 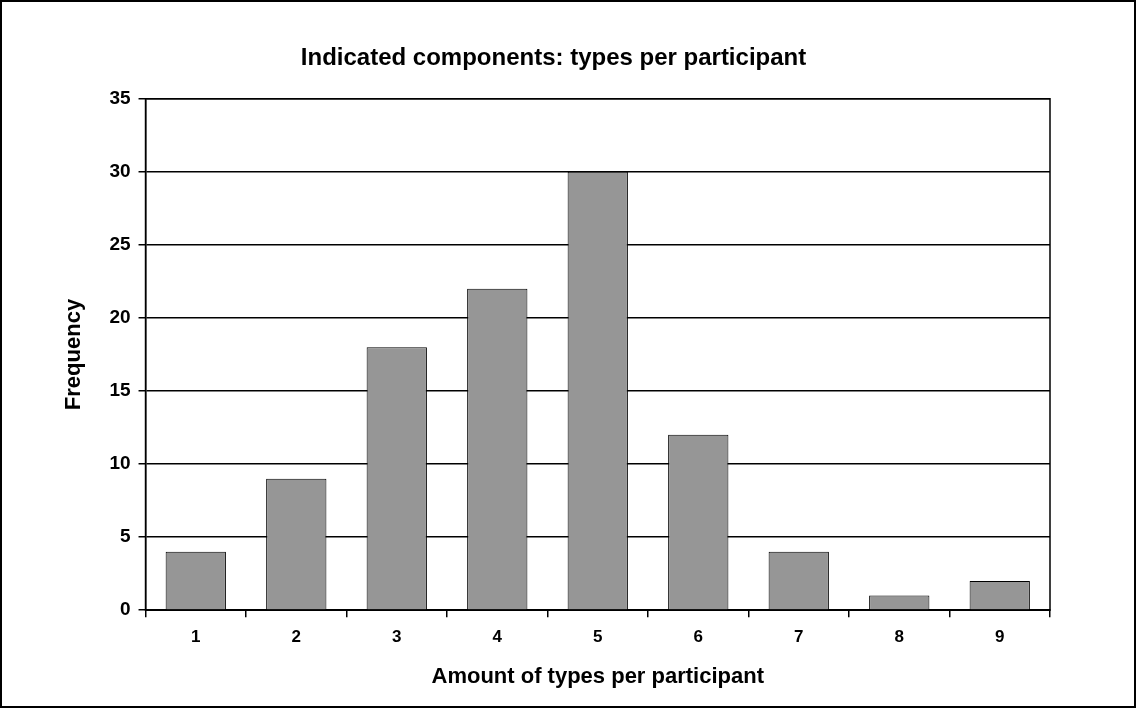 What do you see at coordinates (196, 637) in the screenshot?
I see `x-tick-label: 1` at bounding box center [196, 637].